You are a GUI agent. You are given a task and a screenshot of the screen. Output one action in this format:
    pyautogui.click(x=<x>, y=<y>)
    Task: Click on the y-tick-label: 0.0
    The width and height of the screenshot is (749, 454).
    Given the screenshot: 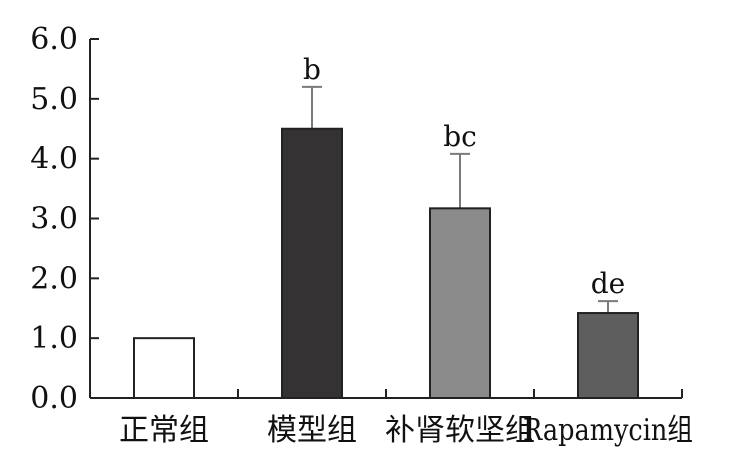 What is the action you would take?
    pyautogui.click(x=54, y=398)
    